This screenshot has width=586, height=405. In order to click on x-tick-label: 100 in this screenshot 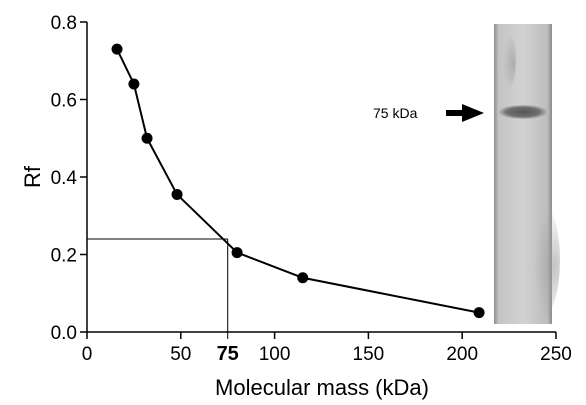, I will do `click(275, 354)`.